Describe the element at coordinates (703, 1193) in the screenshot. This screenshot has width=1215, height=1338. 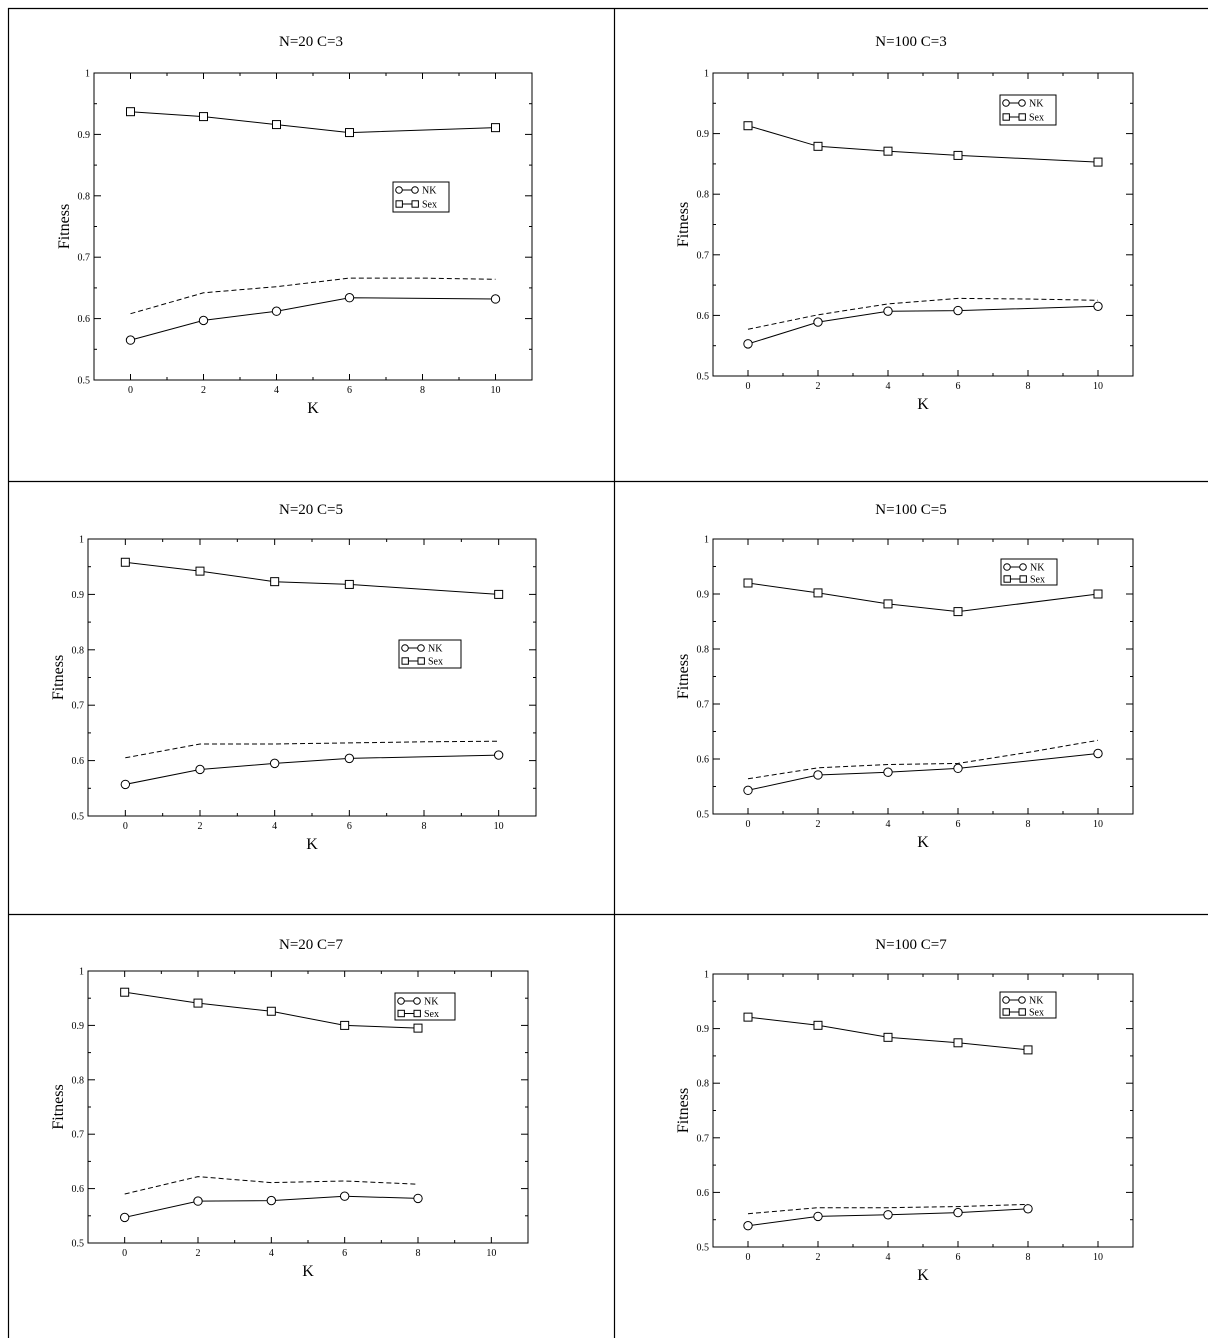
I see `y-tick-label: 0.6` at that location.